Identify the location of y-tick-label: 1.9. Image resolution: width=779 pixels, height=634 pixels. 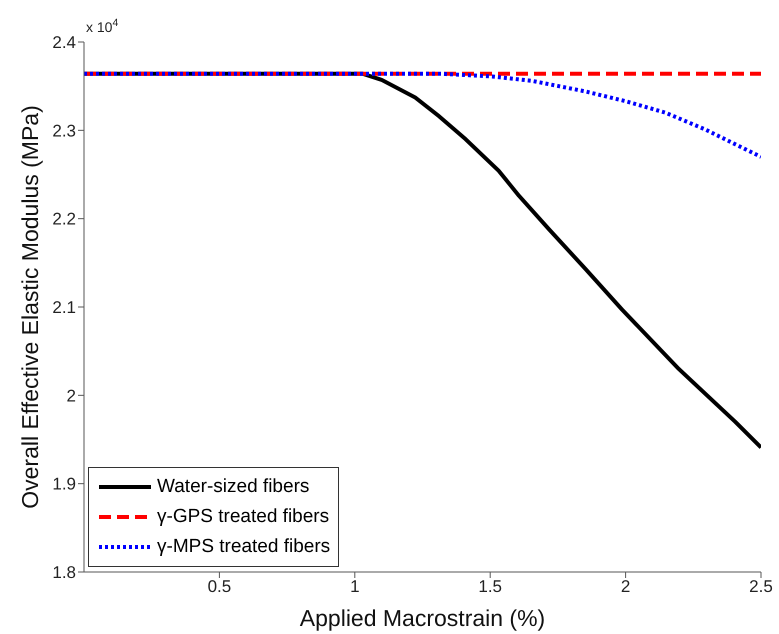
(64, 484).